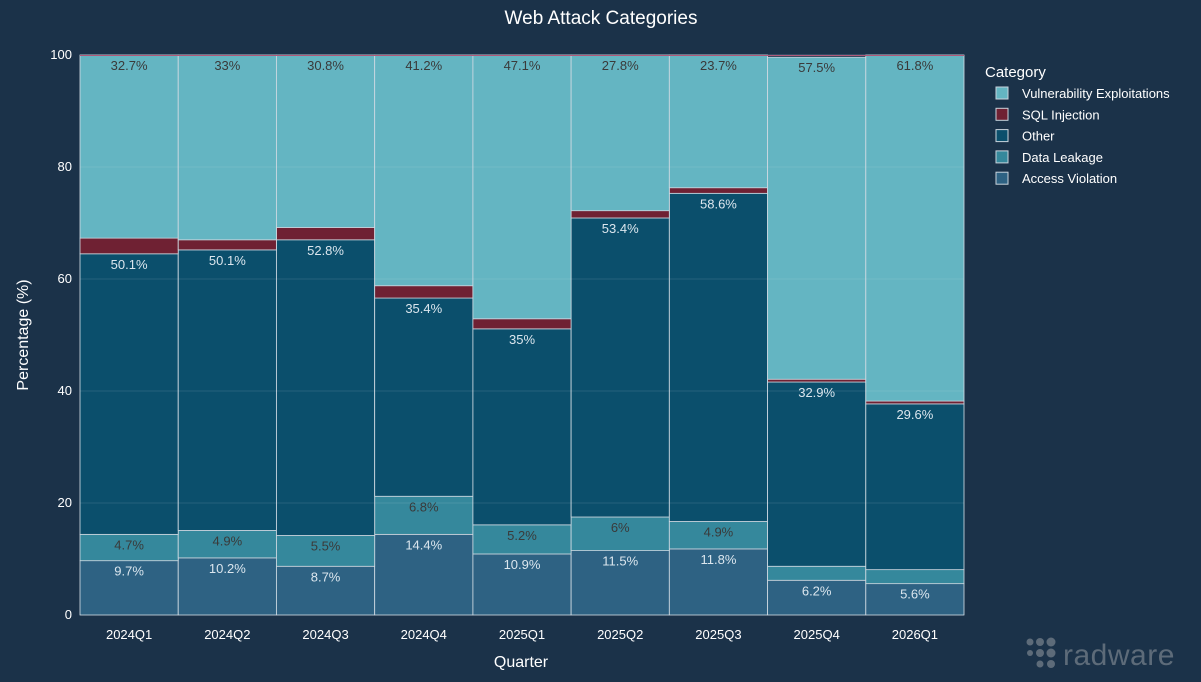  I want to click on data-label: 5.2%, so click(522, 535).